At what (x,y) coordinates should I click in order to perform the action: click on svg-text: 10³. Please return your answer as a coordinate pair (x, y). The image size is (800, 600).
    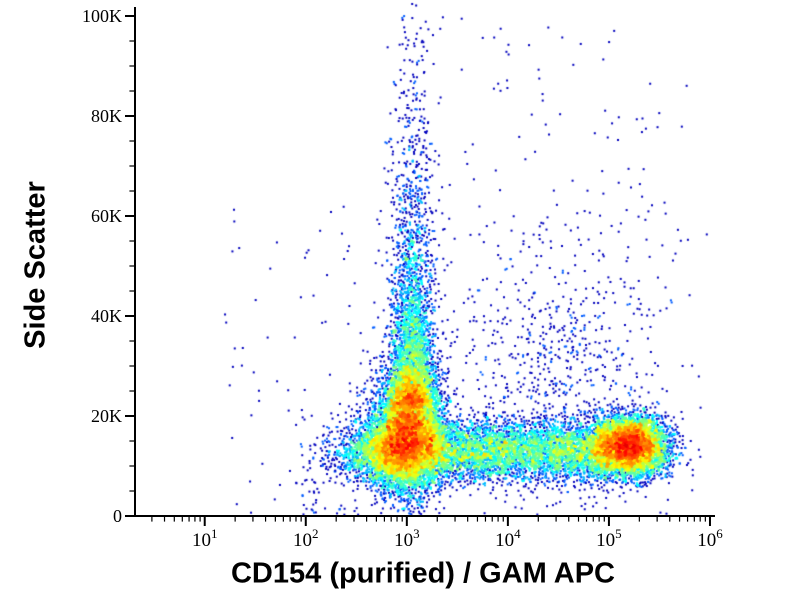
    Looking at the image, I should click on (407, 538).